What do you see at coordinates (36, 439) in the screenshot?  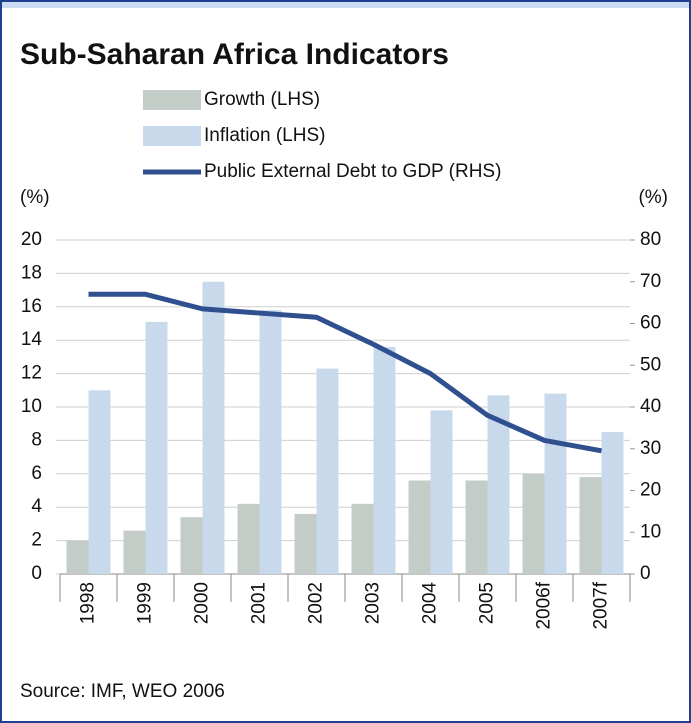 I see `y-tick-label: 8` at bounding box center [36, 439].